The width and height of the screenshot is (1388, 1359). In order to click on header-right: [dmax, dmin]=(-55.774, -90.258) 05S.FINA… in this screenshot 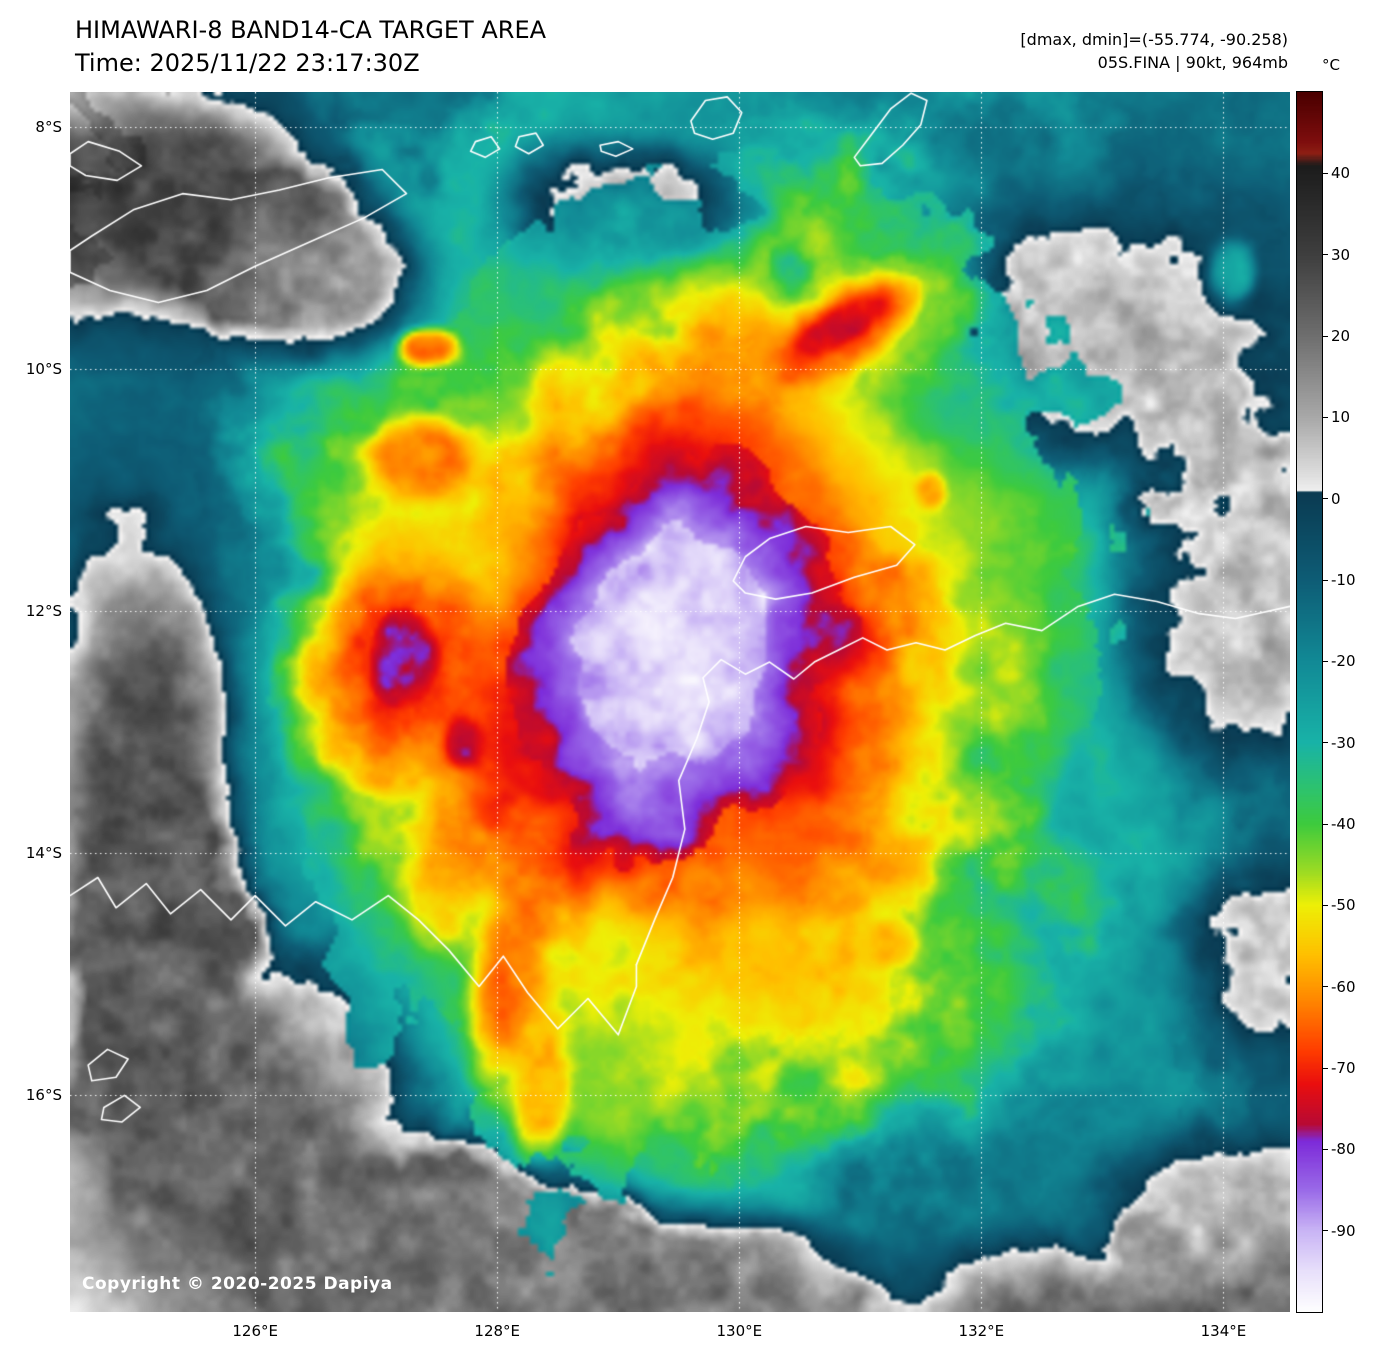, I will do `click(1154, 51)`.